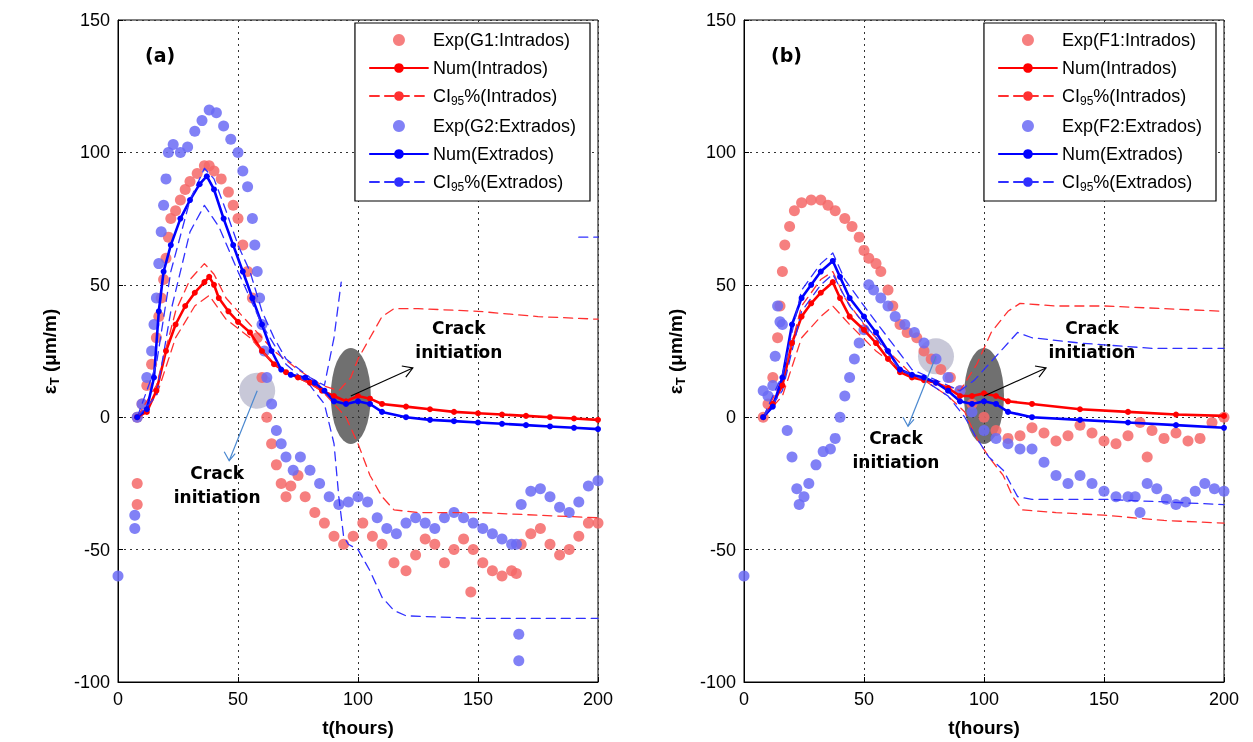  Describe the element at coordinates (786, 54) in the screenshot. I see `text: (b)` at that location.